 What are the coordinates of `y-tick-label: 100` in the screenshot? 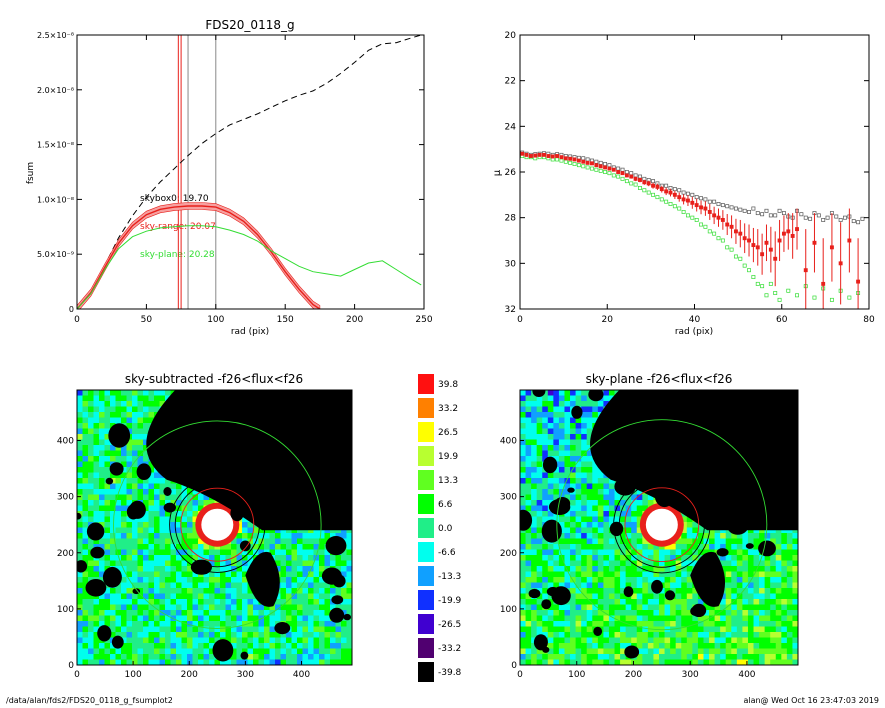 It's located at (65, 610).